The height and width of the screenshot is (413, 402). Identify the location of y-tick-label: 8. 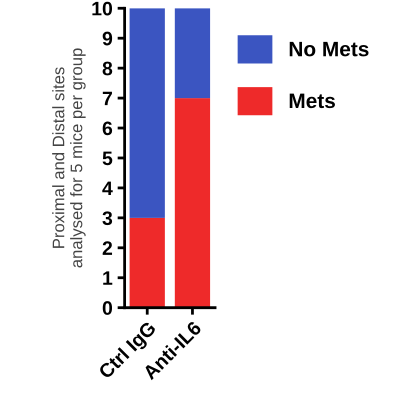
(107, 69).